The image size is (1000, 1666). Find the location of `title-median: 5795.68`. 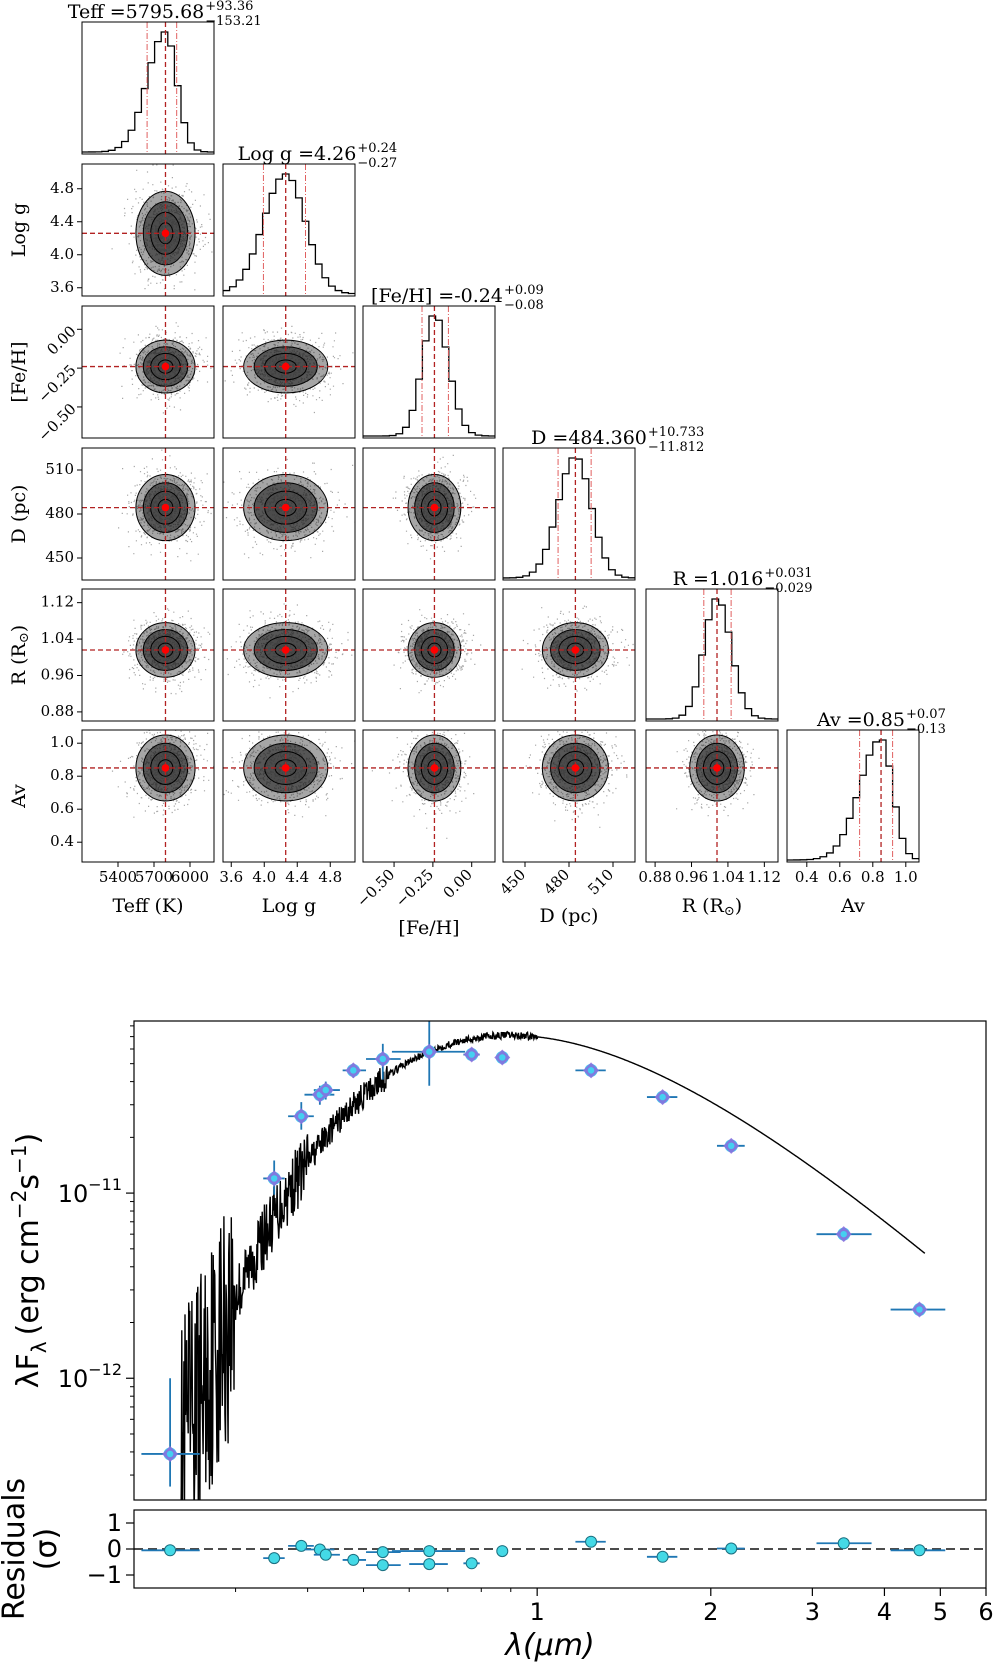

title-median: 5795.68 is located at coordinates (165, 12).